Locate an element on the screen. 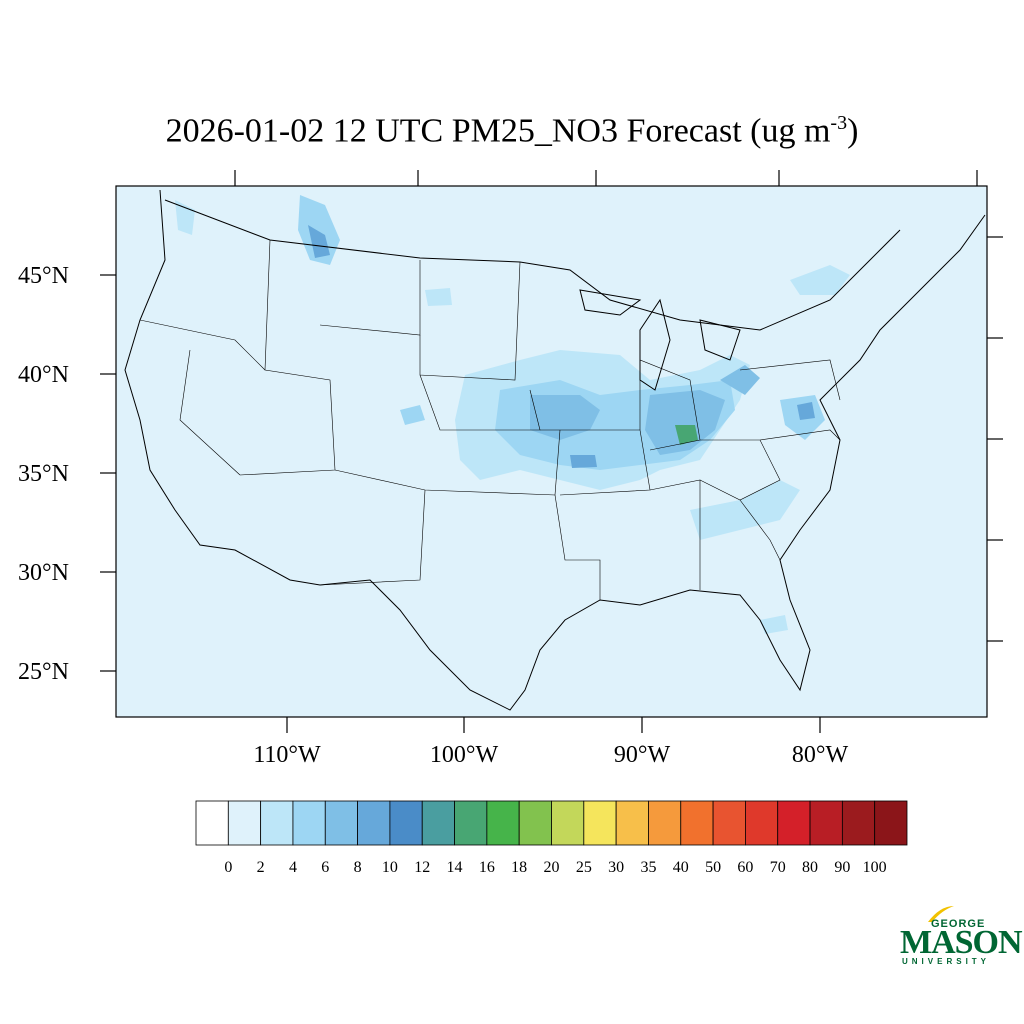 Image resolution: width=1024 pixels, height=1024 pixels. colorbar-label: 10 is located at coordinates (390, 867).